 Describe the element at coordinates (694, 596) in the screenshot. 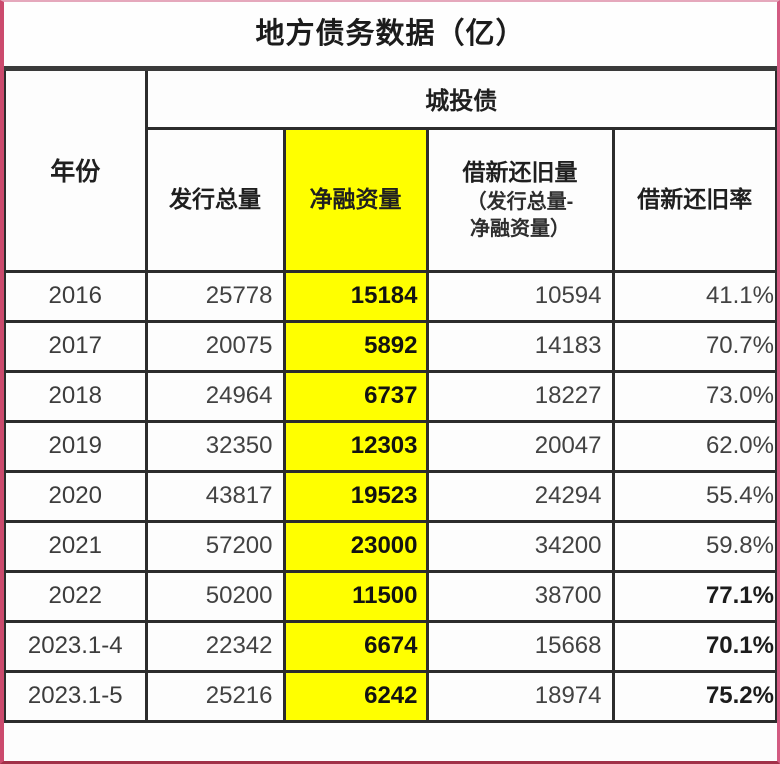

I see `rollover-rate-cell: 77.1%` at that location.